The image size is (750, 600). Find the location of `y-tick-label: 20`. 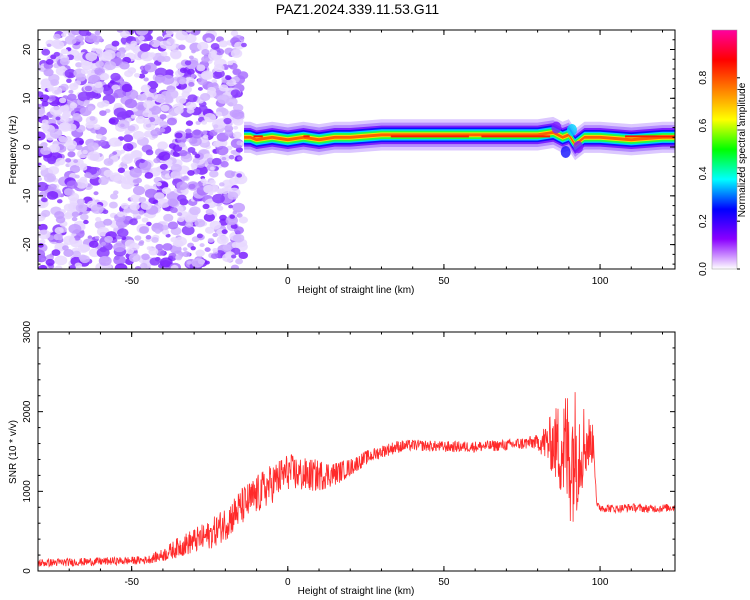

y-tick-label: 20 is located at coordinates (27, 50).